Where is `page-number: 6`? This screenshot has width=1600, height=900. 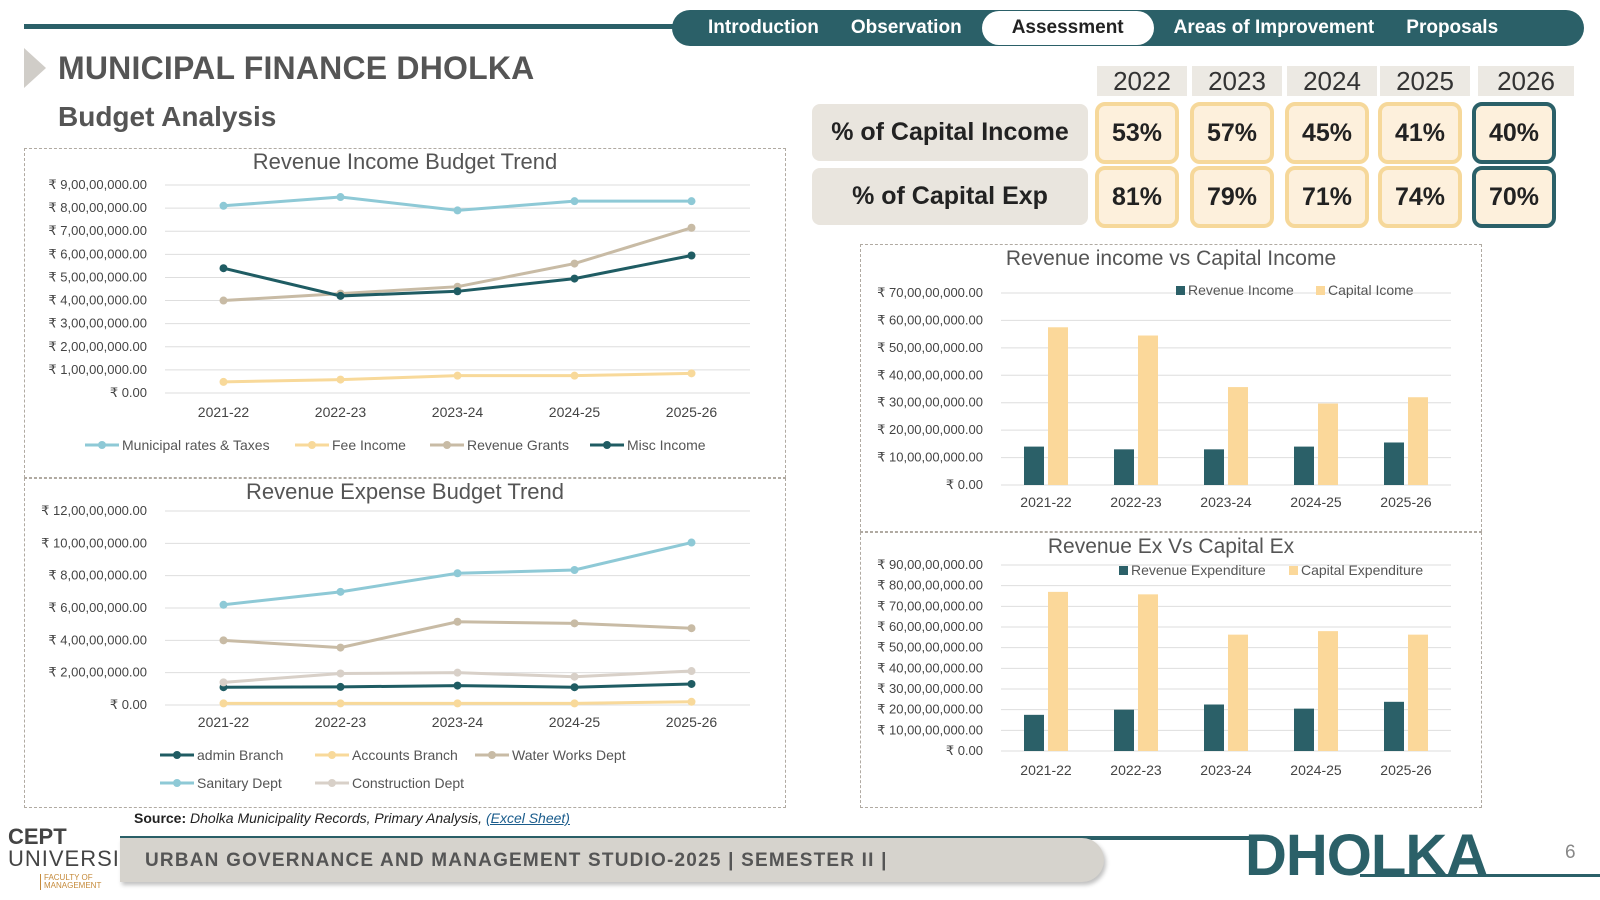
page-number: 6 is located at coordinates (1570, 852).